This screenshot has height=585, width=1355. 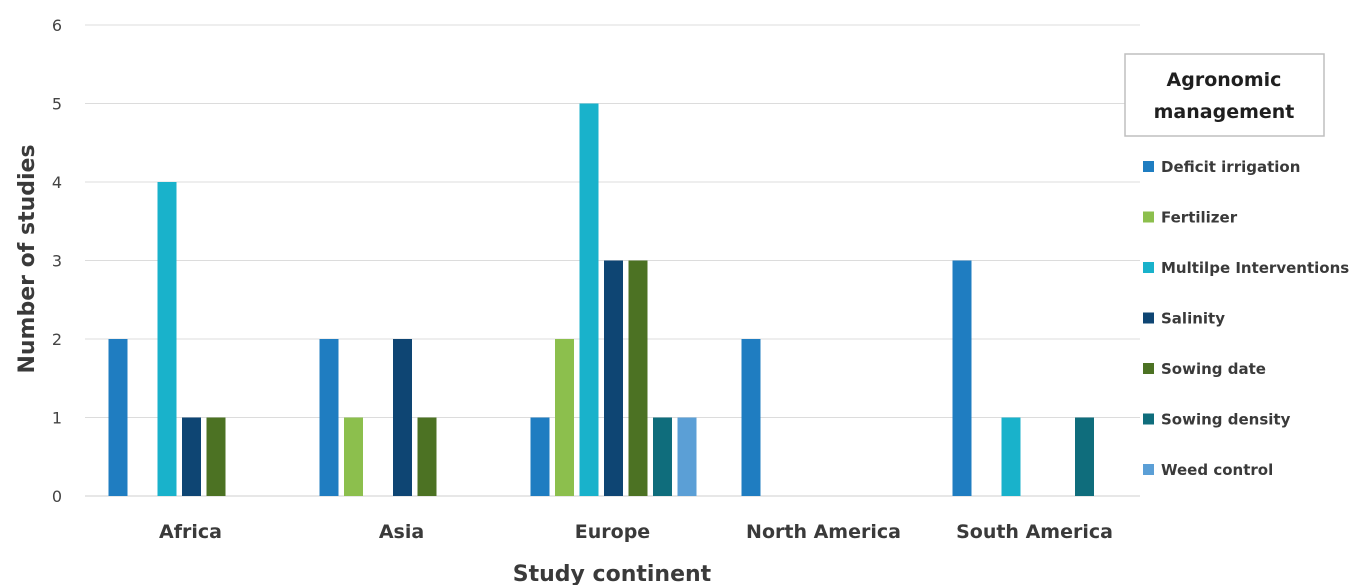 I want to click on bar-africa-multilpe-interventions, so click(x=167, y=339).